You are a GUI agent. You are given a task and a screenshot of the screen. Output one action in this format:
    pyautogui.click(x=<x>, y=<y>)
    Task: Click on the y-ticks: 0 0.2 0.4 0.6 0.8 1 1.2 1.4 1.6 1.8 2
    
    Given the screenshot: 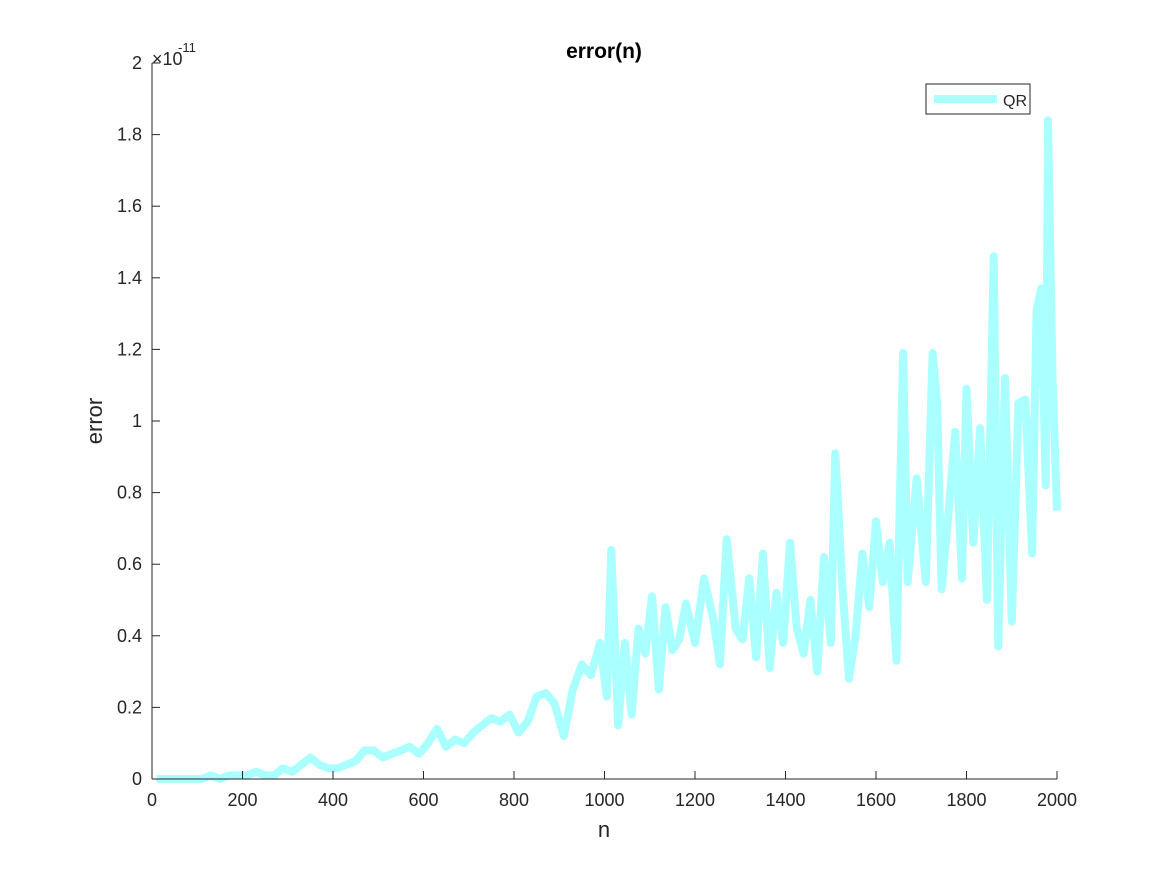 What is the action you would take?
    pyautogui.click(x=138, y=421)
    